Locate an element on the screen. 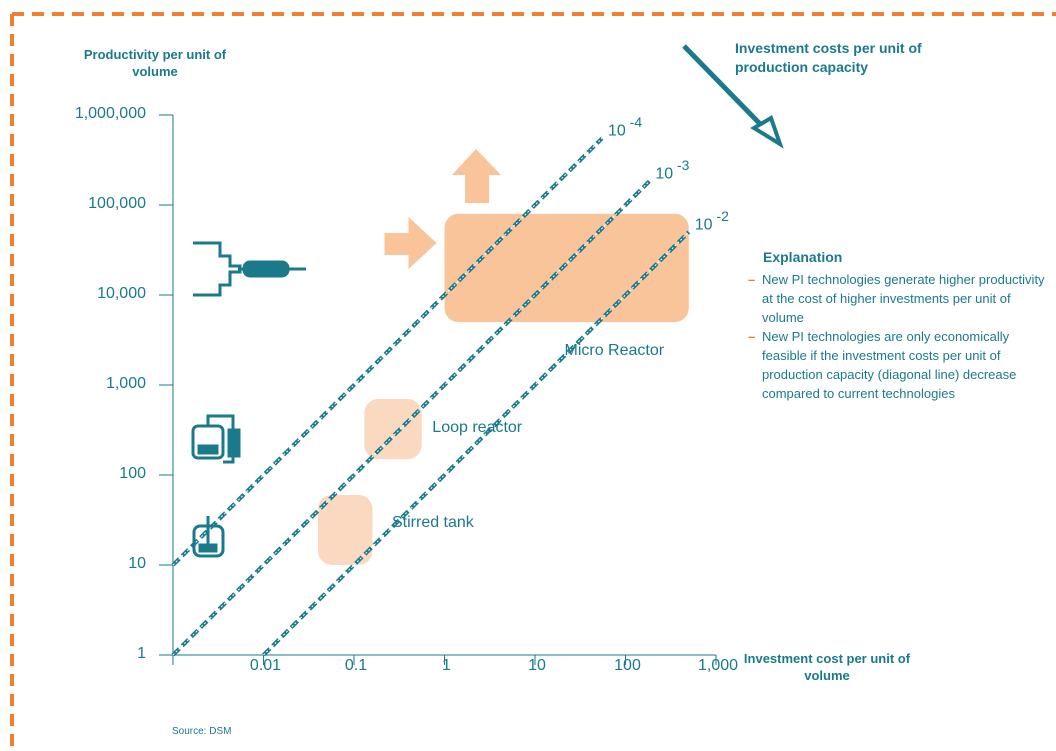  y-tick-label: 100 is located at coordinates (132, 473).